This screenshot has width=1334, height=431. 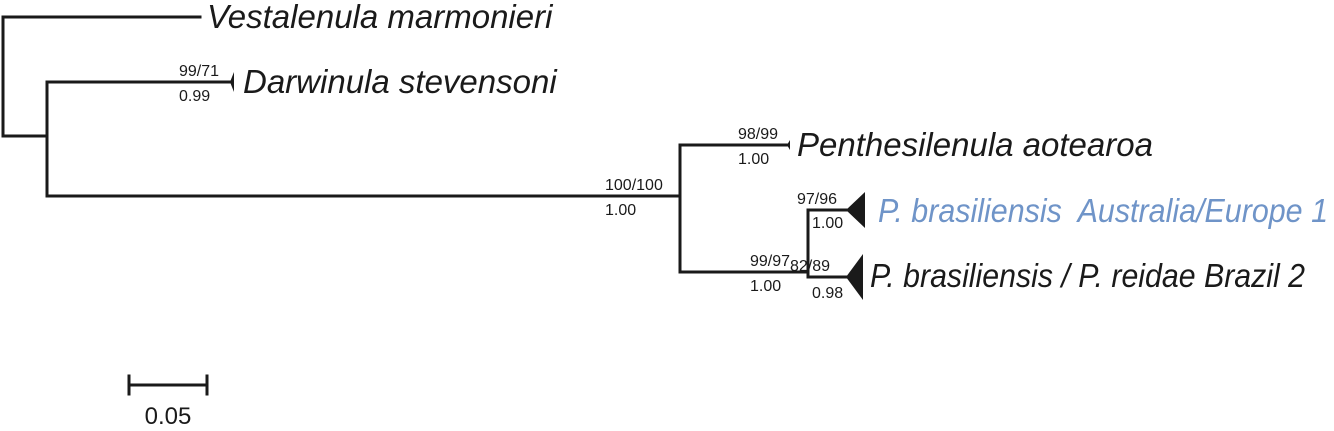 What do you see at coordinates (827, 223) in the screenshot?
I see `support-aus-posterior: 1.00` at bounding box center [827, 223].